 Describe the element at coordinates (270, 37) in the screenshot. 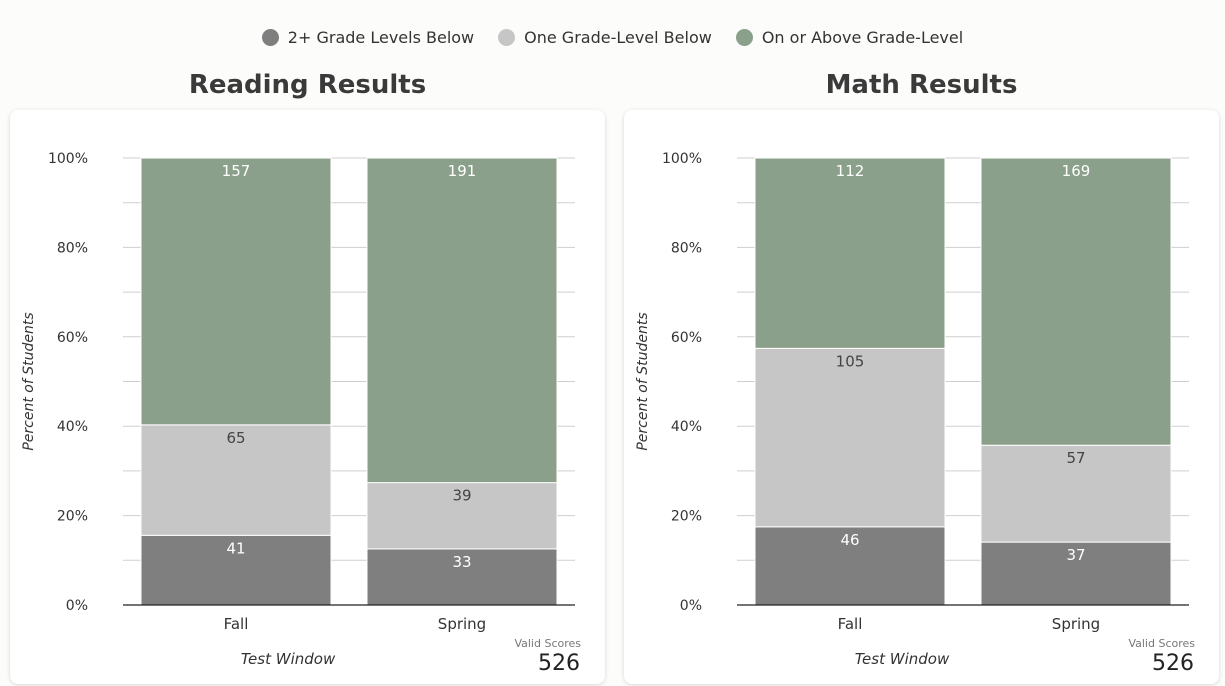

I see `legend-swatch-2plus-below` at that location.